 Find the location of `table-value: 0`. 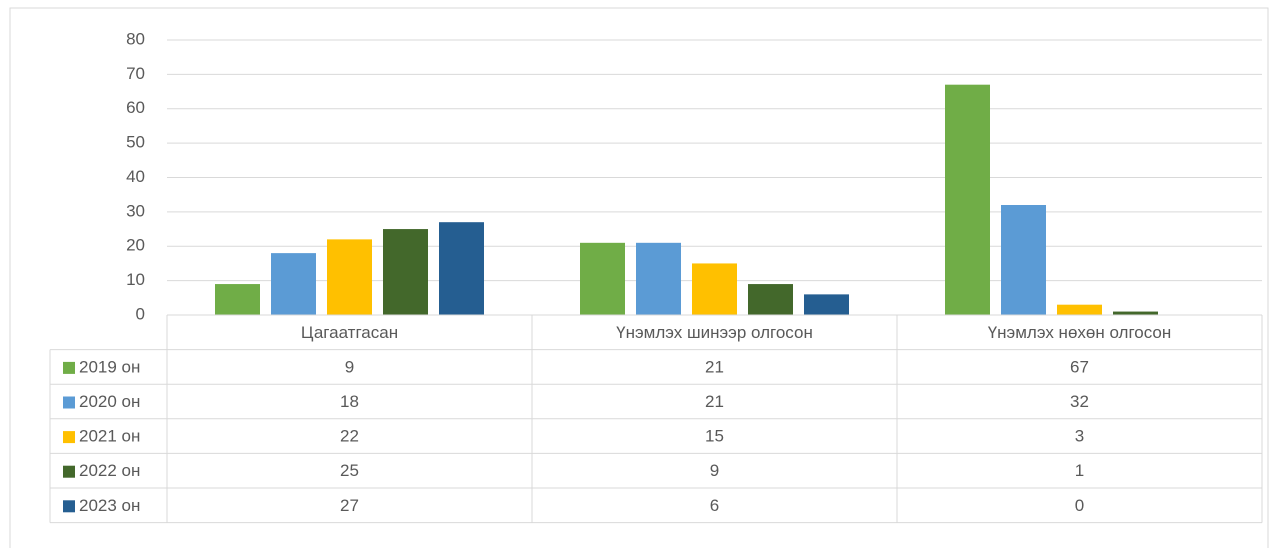

table-value: 0 is located at coordinates (1079, 505).